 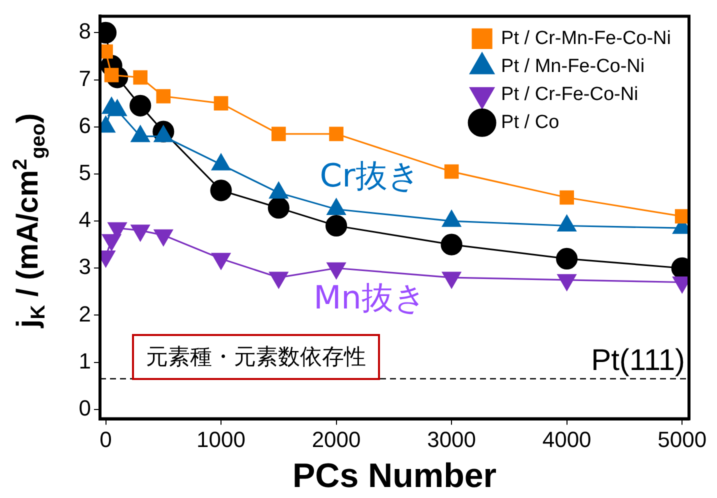 What do you see at coordinates (84, 313) in the screenshot?
I see `y-tick-label: 2` at bounding box center [84, 313].